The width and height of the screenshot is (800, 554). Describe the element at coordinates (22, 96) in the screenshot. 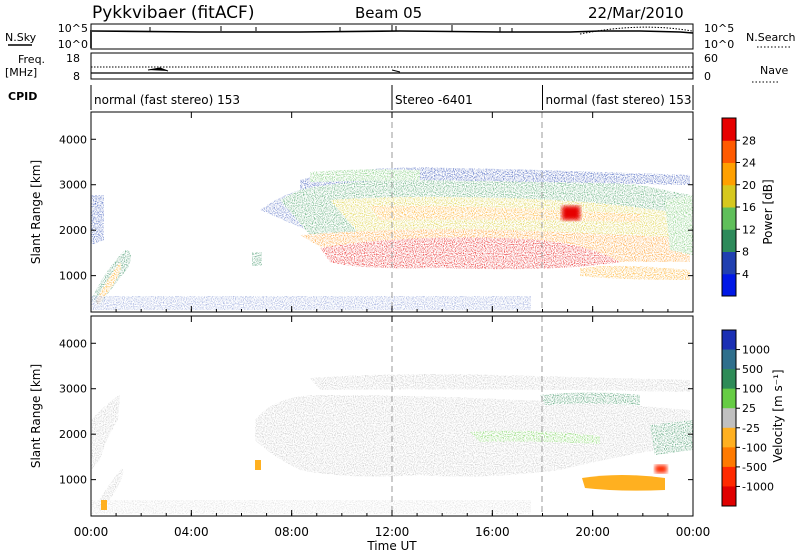

I see `cpid-label: CPID` at that location.